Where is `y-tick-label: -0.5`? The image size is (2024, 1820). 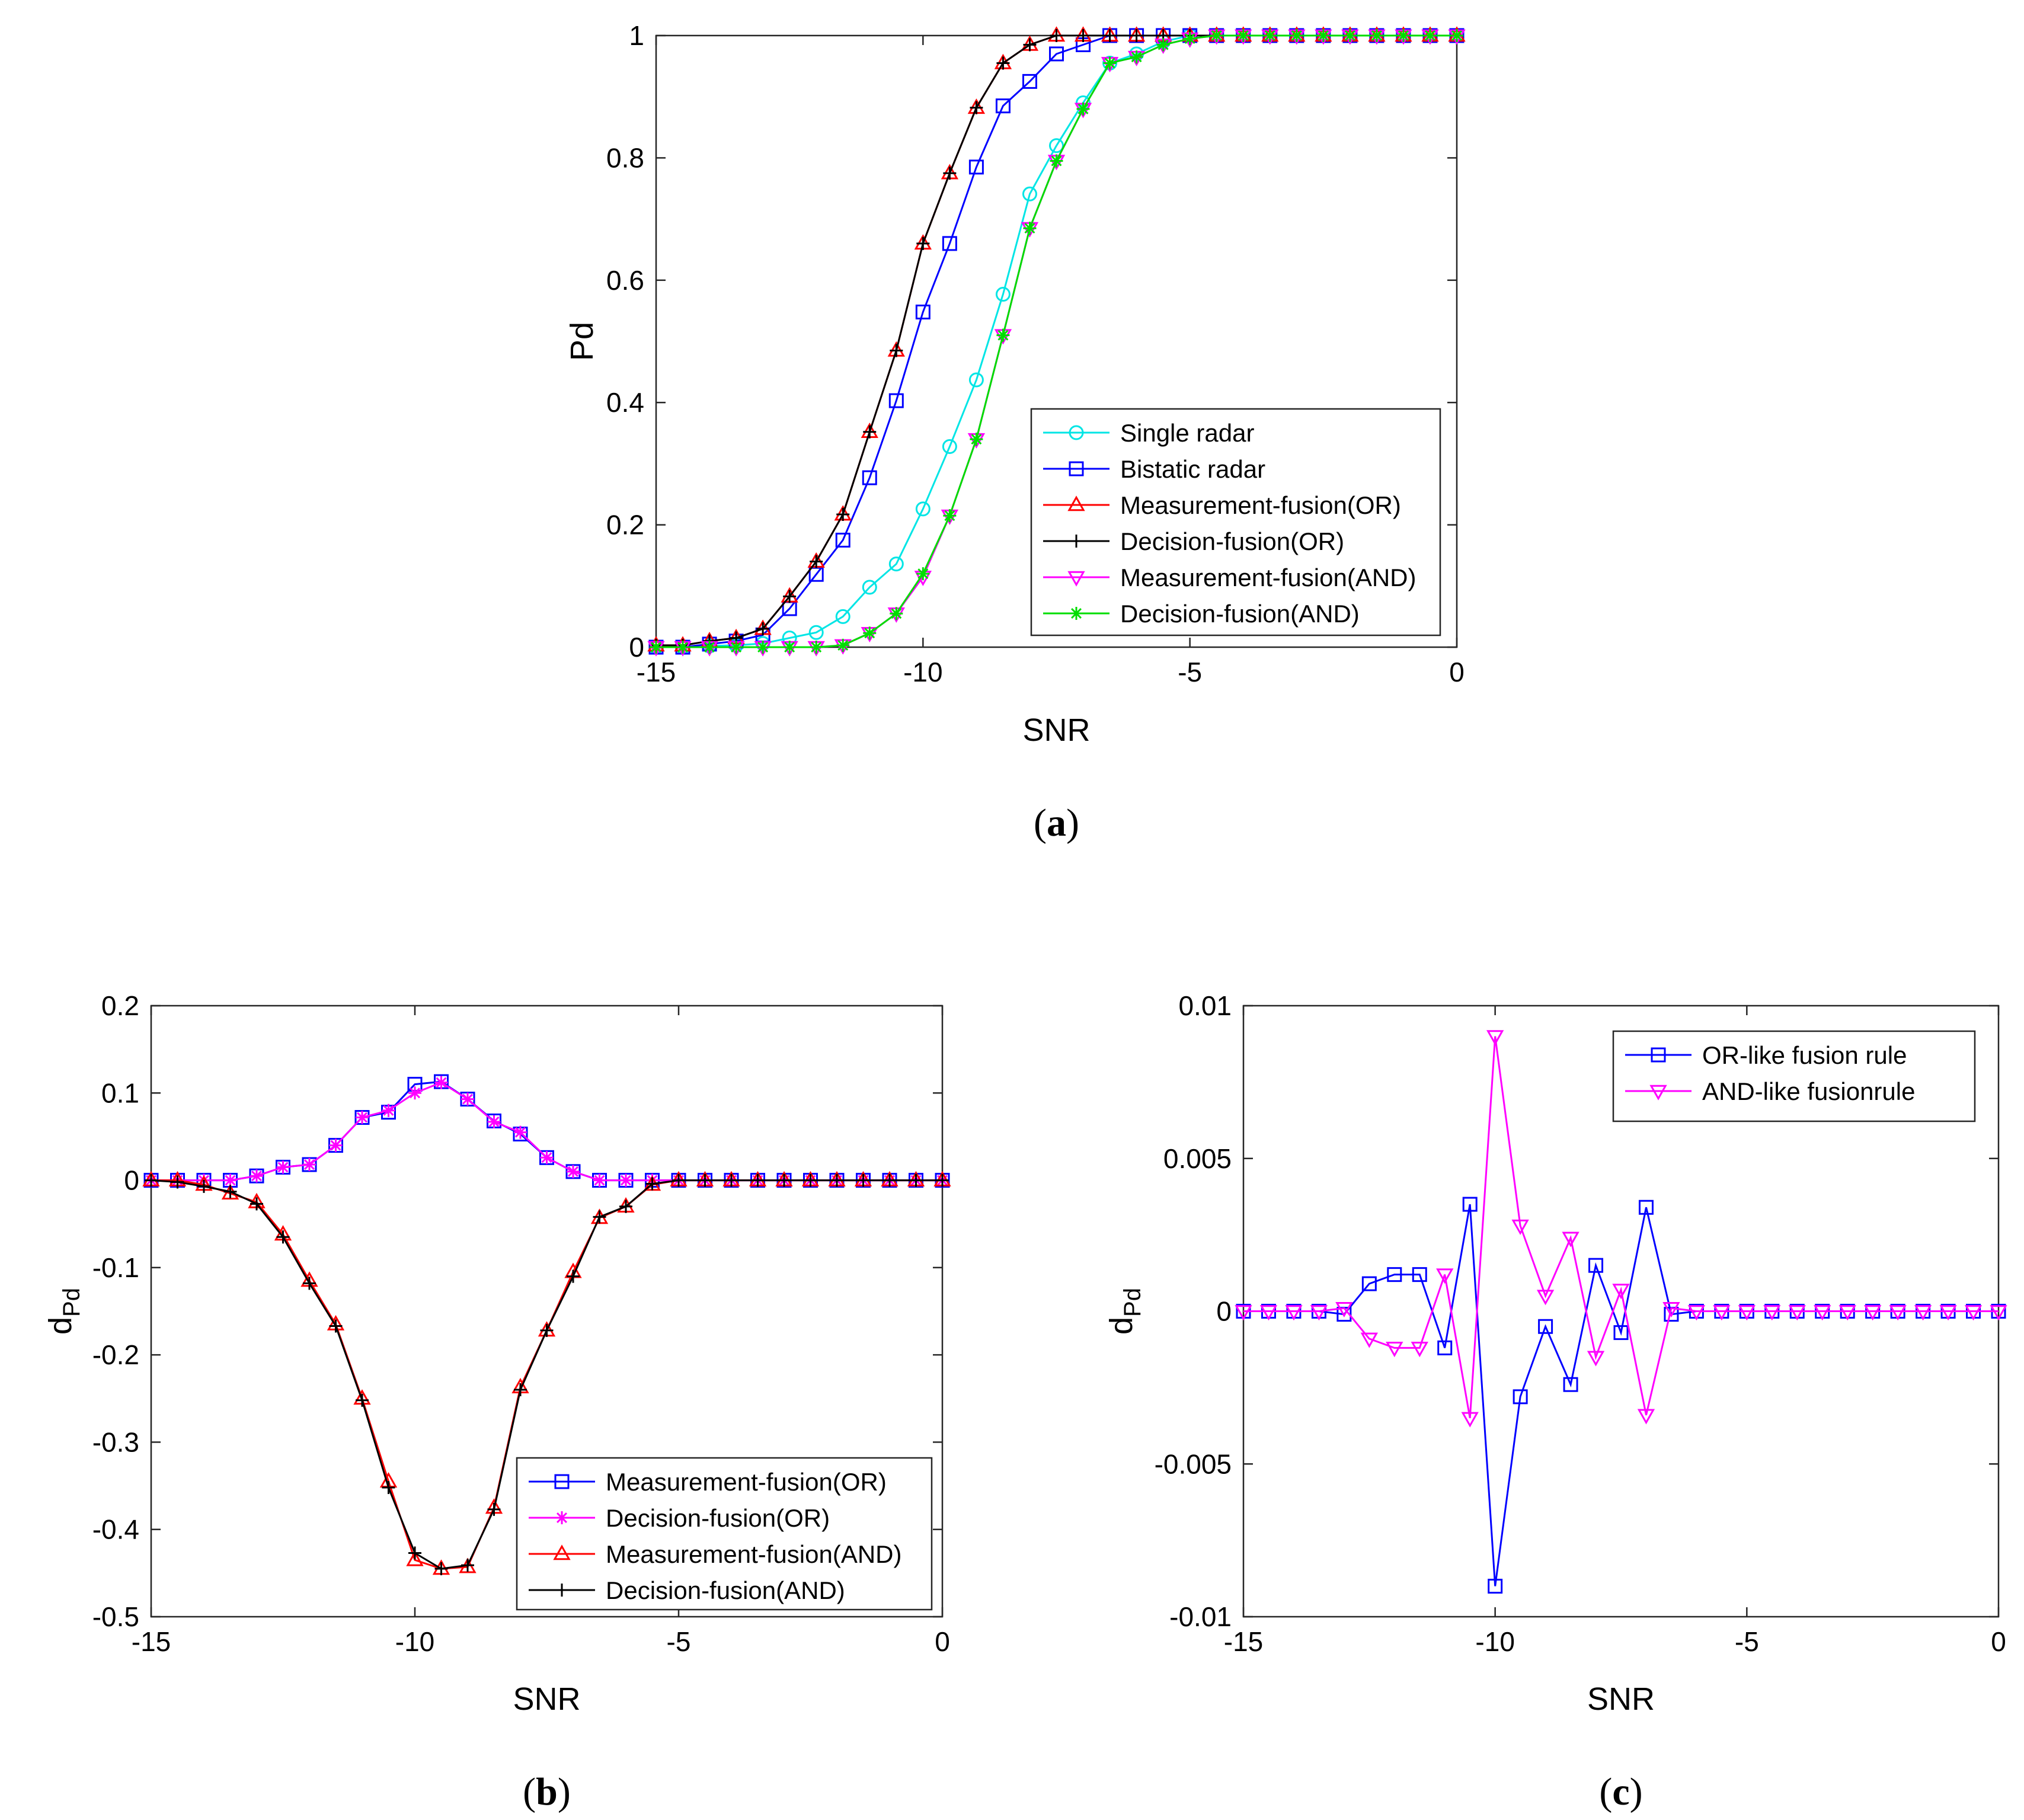
y-tick-label: -0.5 is located at coordinates (115, 1616).